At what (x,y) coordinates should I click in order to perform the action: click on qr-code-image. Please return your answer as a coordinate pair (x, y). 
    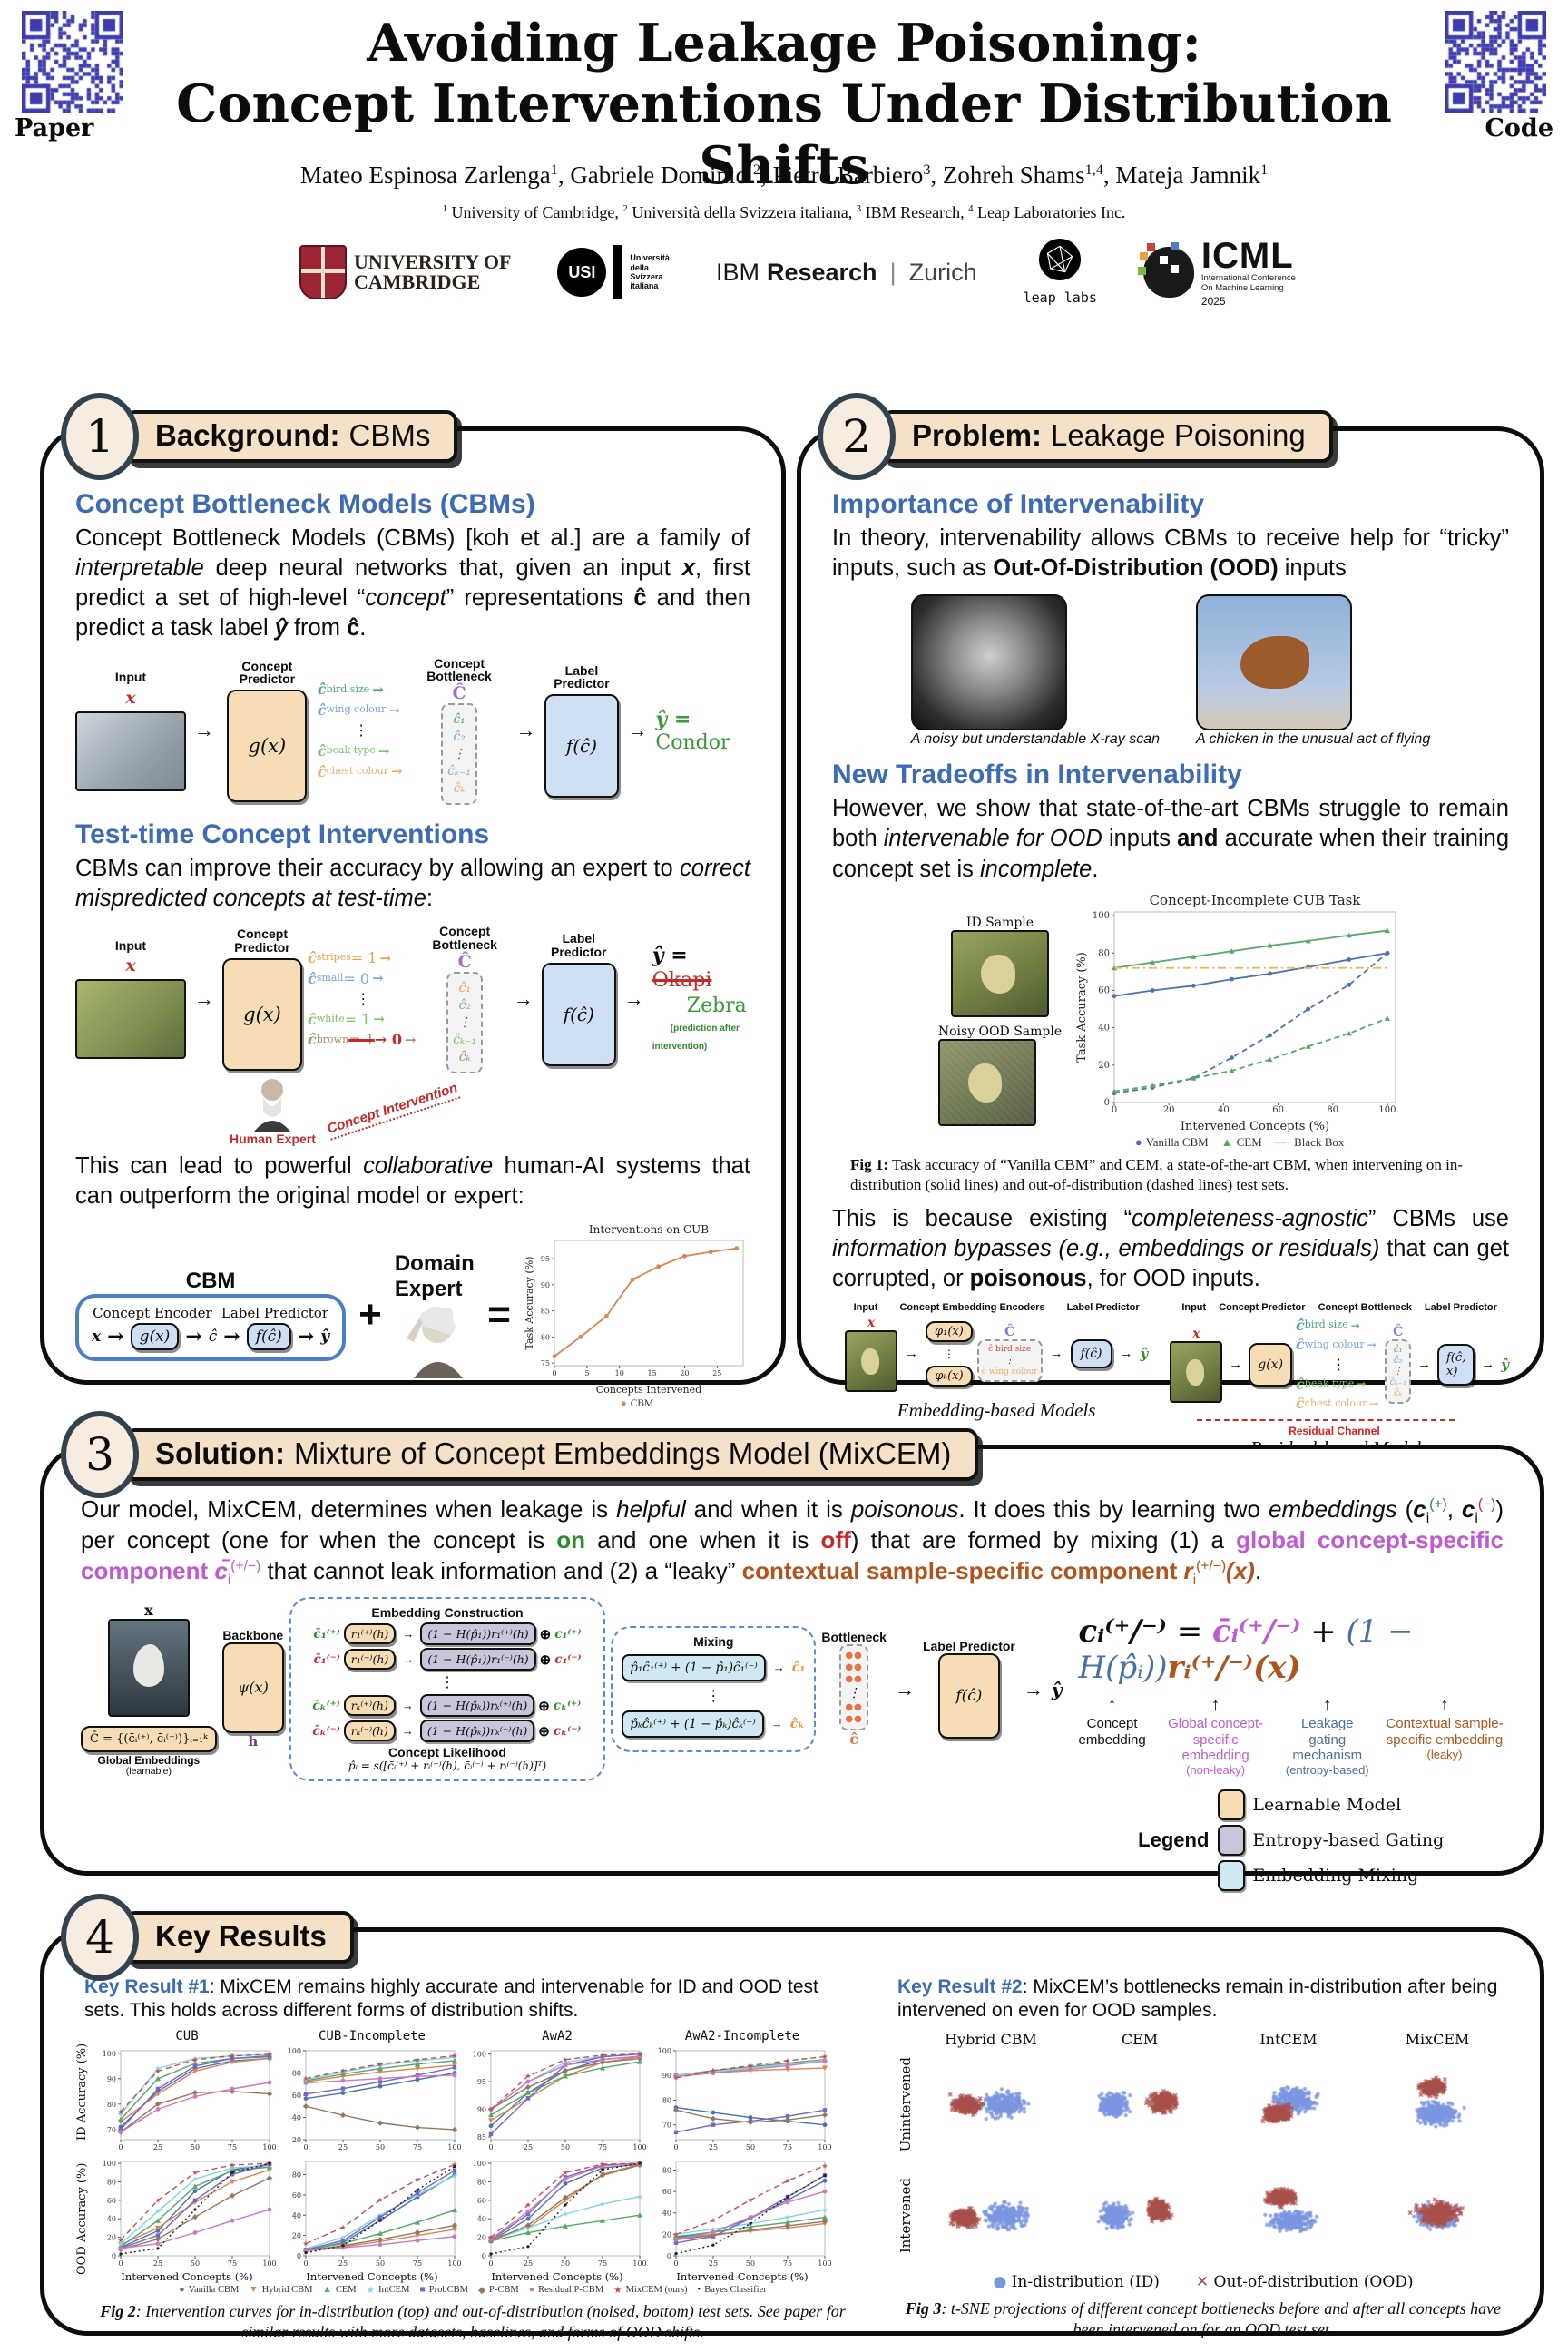
    Looking at the image, I should click on (1495, 62).